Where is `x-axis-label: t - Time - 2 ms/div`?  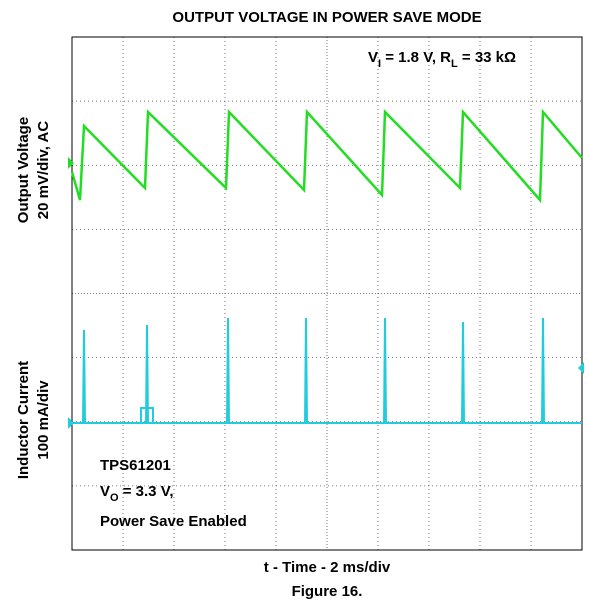
x-axis-label: t - Time - 2 ms/div is located at coordinates (327, 567).